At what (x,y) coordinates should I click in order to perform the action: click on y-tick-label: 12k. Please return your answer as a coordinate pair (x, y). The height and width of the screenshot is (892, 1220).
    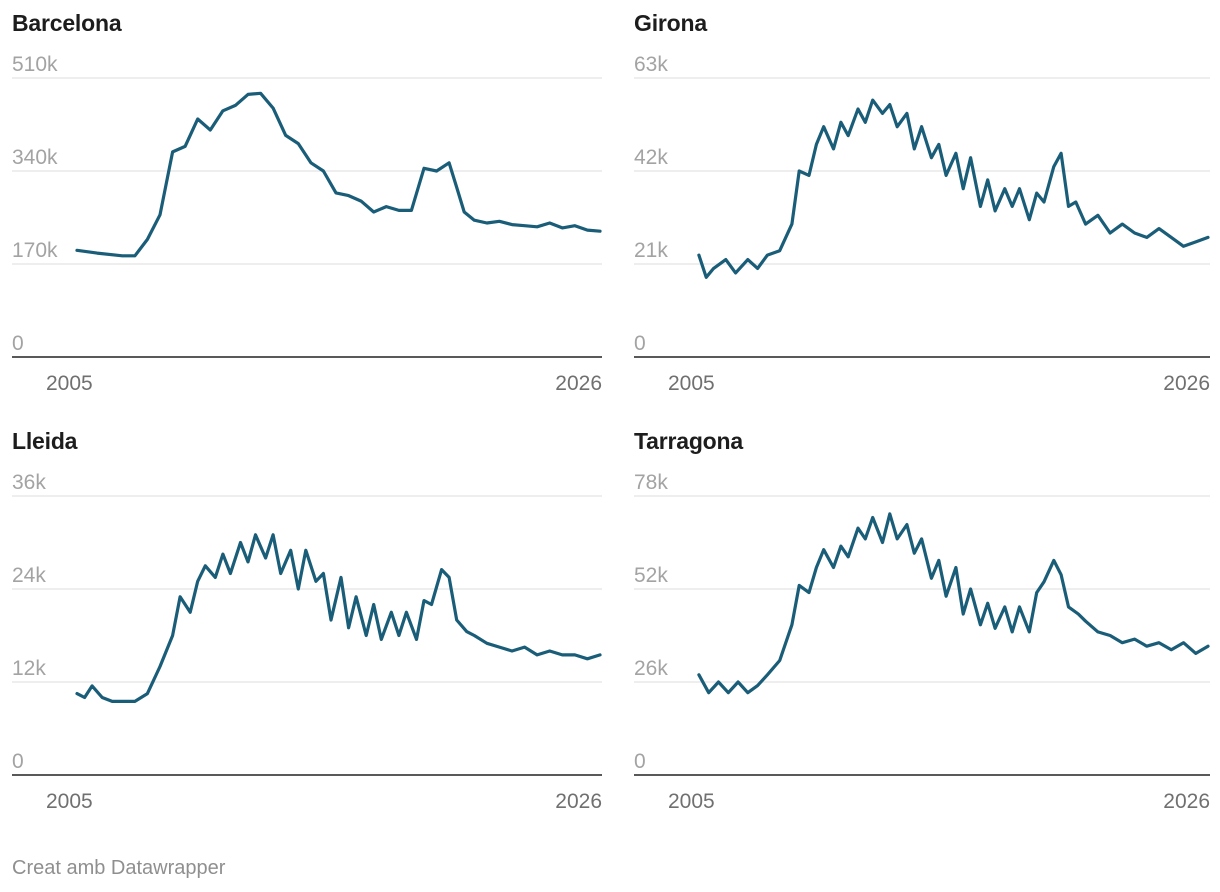
    Looking at the image, I should click on (29, 668).